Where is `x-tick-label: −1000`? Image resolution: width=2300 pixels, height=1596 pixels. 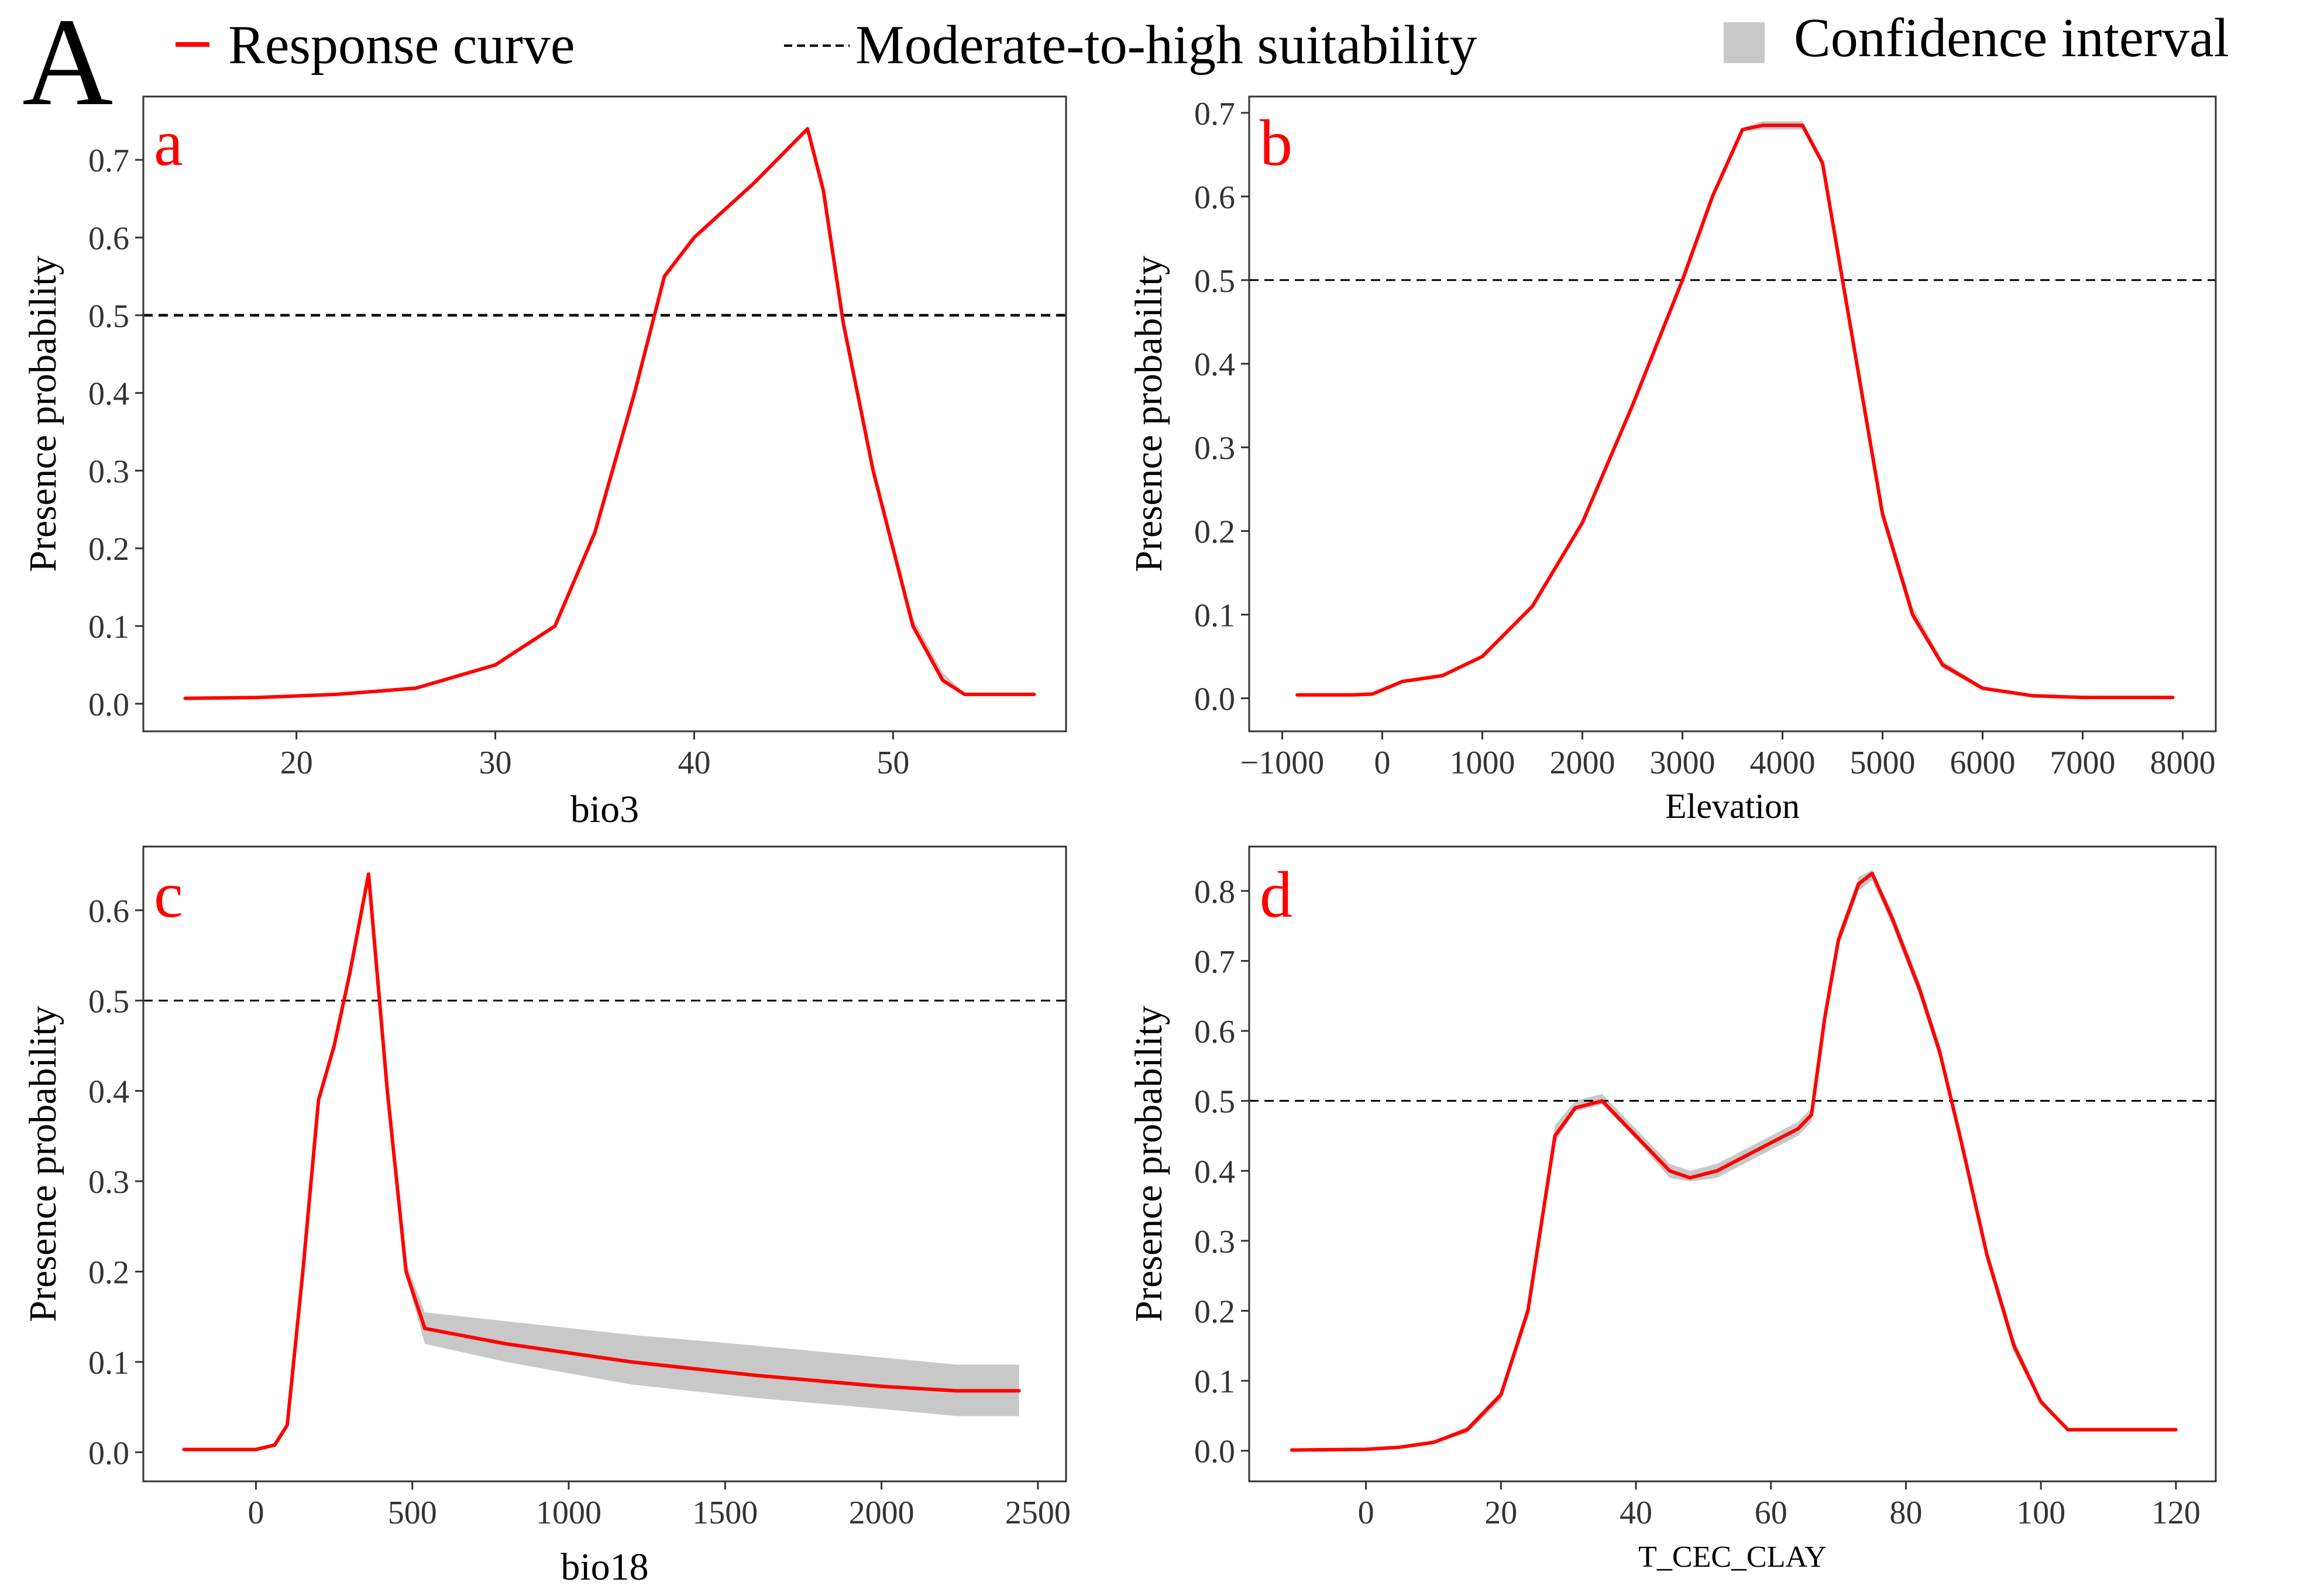 x-tick-label: −1000 is located at coordinates (1282, 763).